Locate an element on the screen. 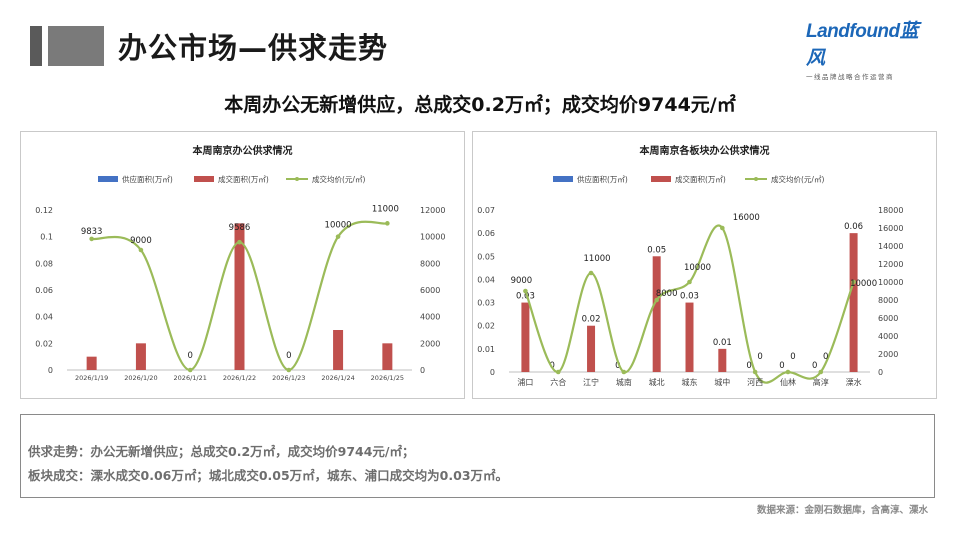 The height and width of the screenshot is (540, 960). x-tick-label: 城北 is located at coordinates (657, 382).